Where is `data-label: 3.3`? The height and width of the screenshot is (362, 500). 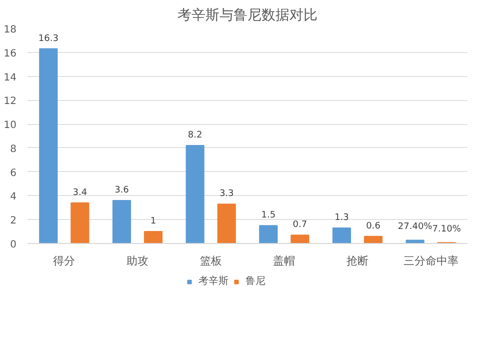
data-label: 3.3 is located at coordinates (226, 194).